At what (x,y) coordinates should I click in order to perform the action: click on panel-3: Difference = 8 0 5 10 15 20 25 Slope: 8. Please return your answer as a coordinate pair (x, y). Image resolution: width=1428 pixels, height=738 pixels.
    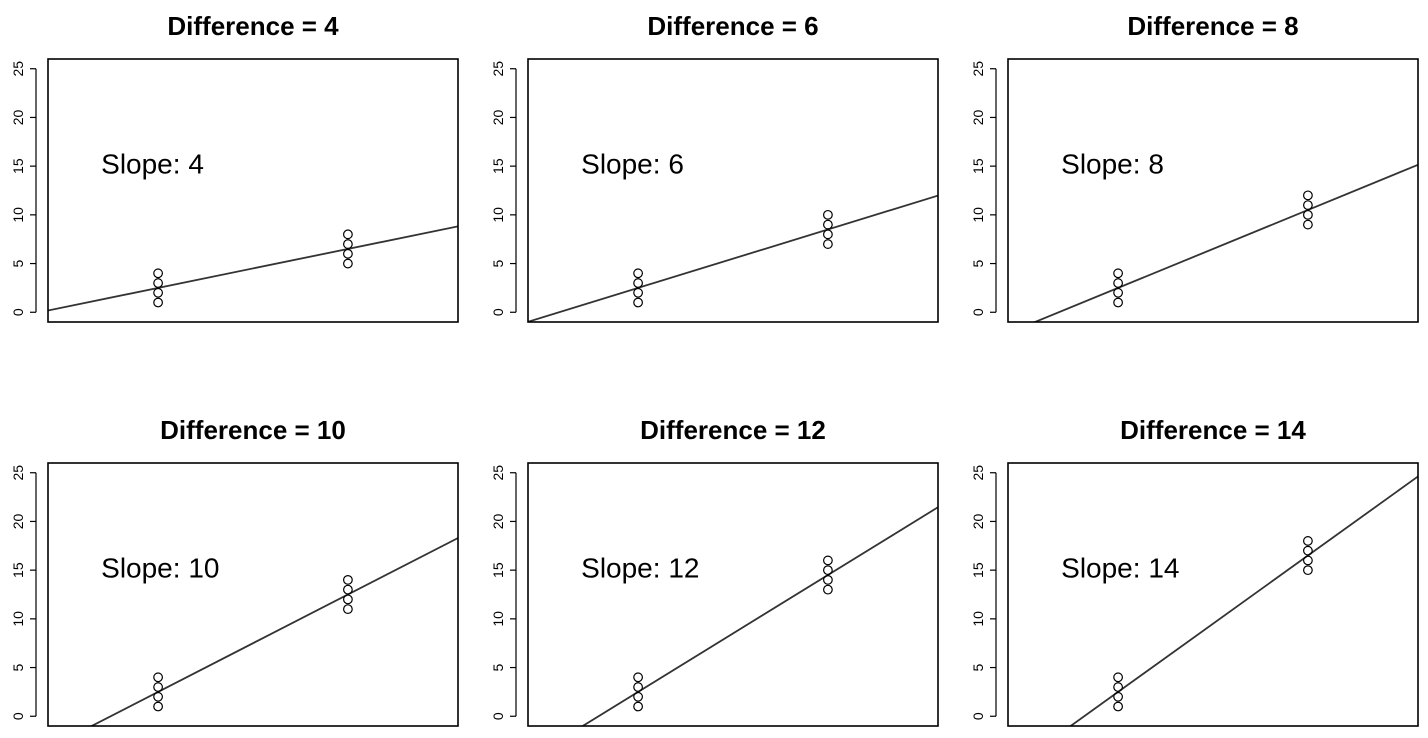
    Looking at the image, I should click on (1194, 167).